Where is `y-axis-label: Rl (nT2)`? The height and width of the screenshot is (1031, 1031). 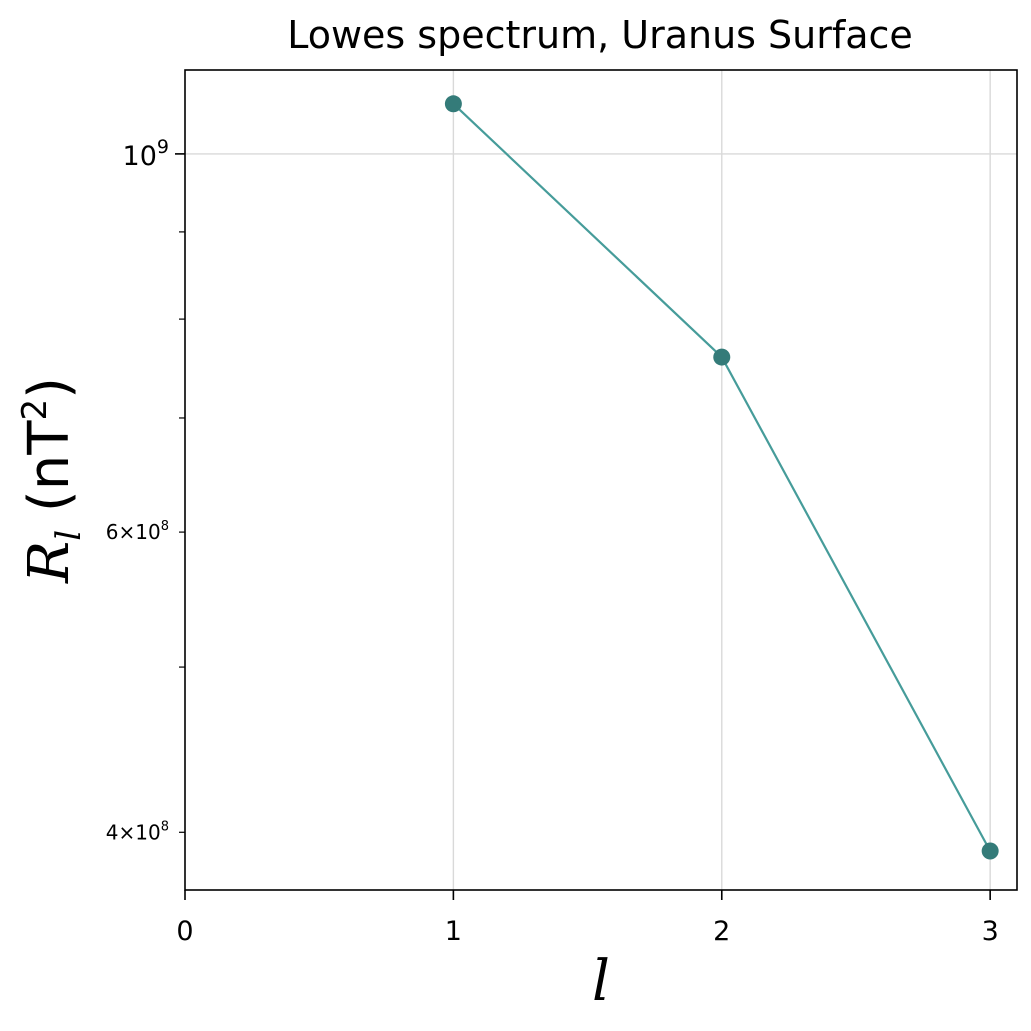 y-axis-label: Rl (nT2) is located at coordinates (52, 480).